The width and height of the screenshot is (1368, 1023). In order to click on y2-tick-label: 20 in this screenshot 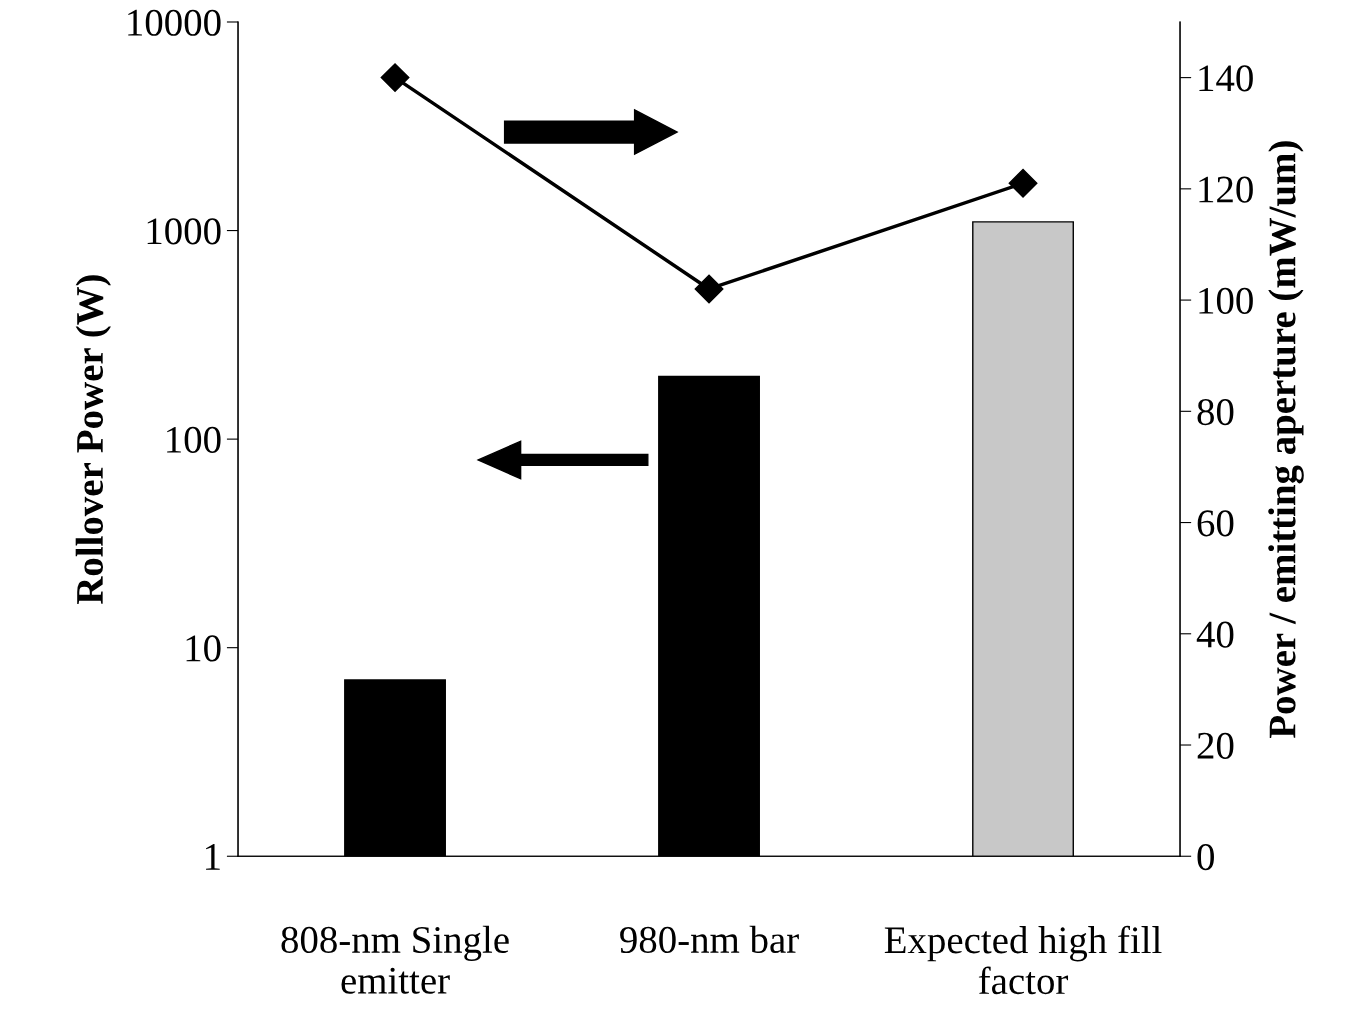, I will do `click(1215, 745)`.